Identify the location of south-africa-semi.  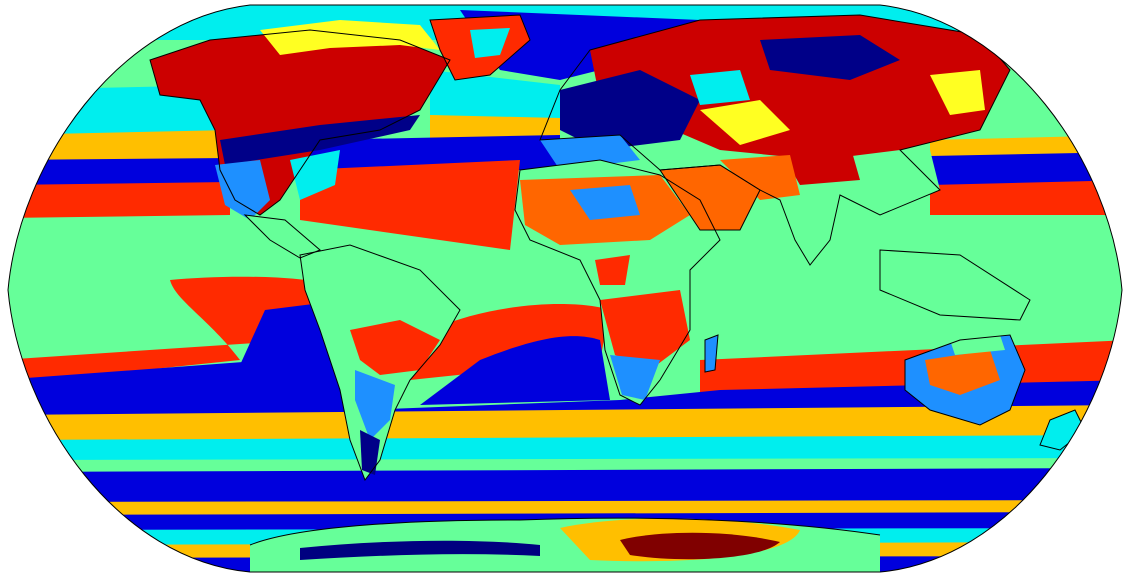
(635, 377).